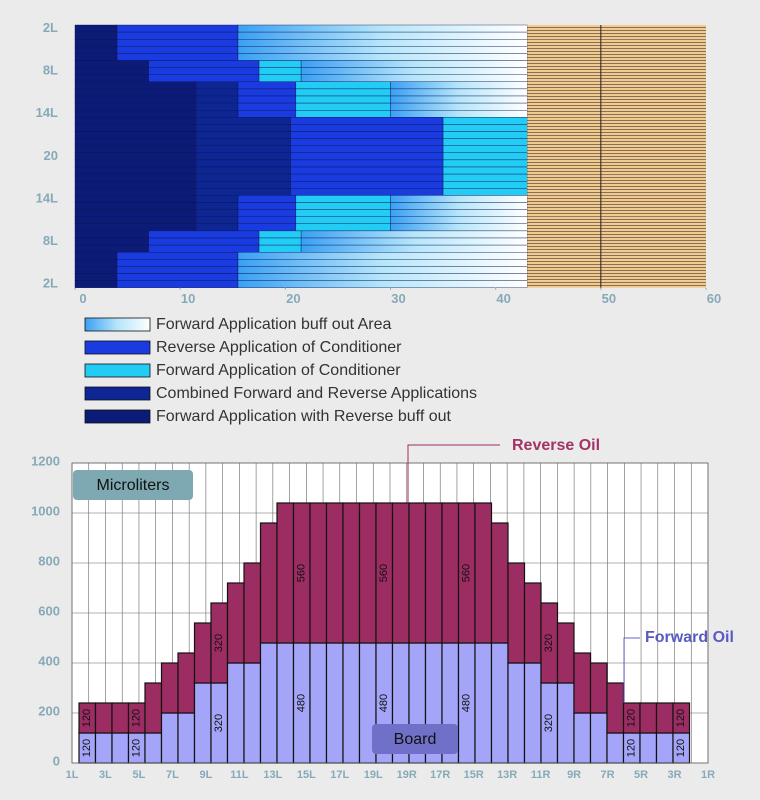 The width and height of the screenshot is (760, 800). What do you see at coordinates (272, 775) in the screenshot?
I see `x-tick-label: 13L` at bounding box center [272, 775].